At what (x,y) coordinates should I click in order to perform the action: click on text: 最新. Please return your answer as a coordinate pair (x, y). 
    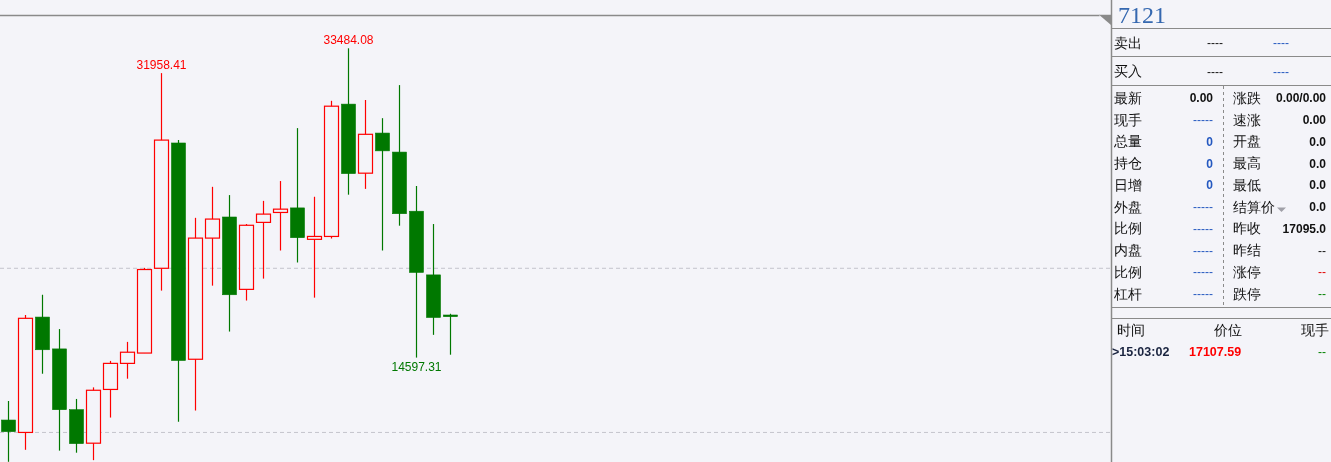
    Looking at the image, I should click on (1128, 98).